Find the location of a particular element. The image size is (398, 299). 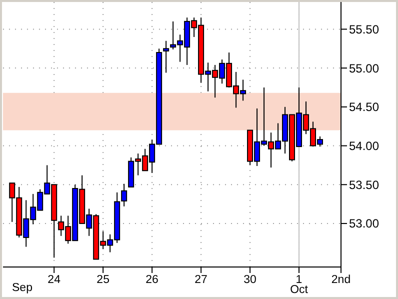

y-tick-label: 55.00 is located at coordinates (364, 68).